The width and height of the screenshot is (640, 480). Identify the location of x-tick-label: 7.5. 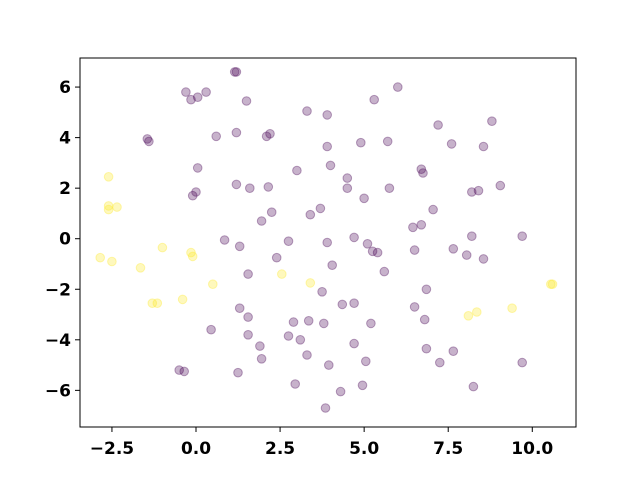
(448, 449).